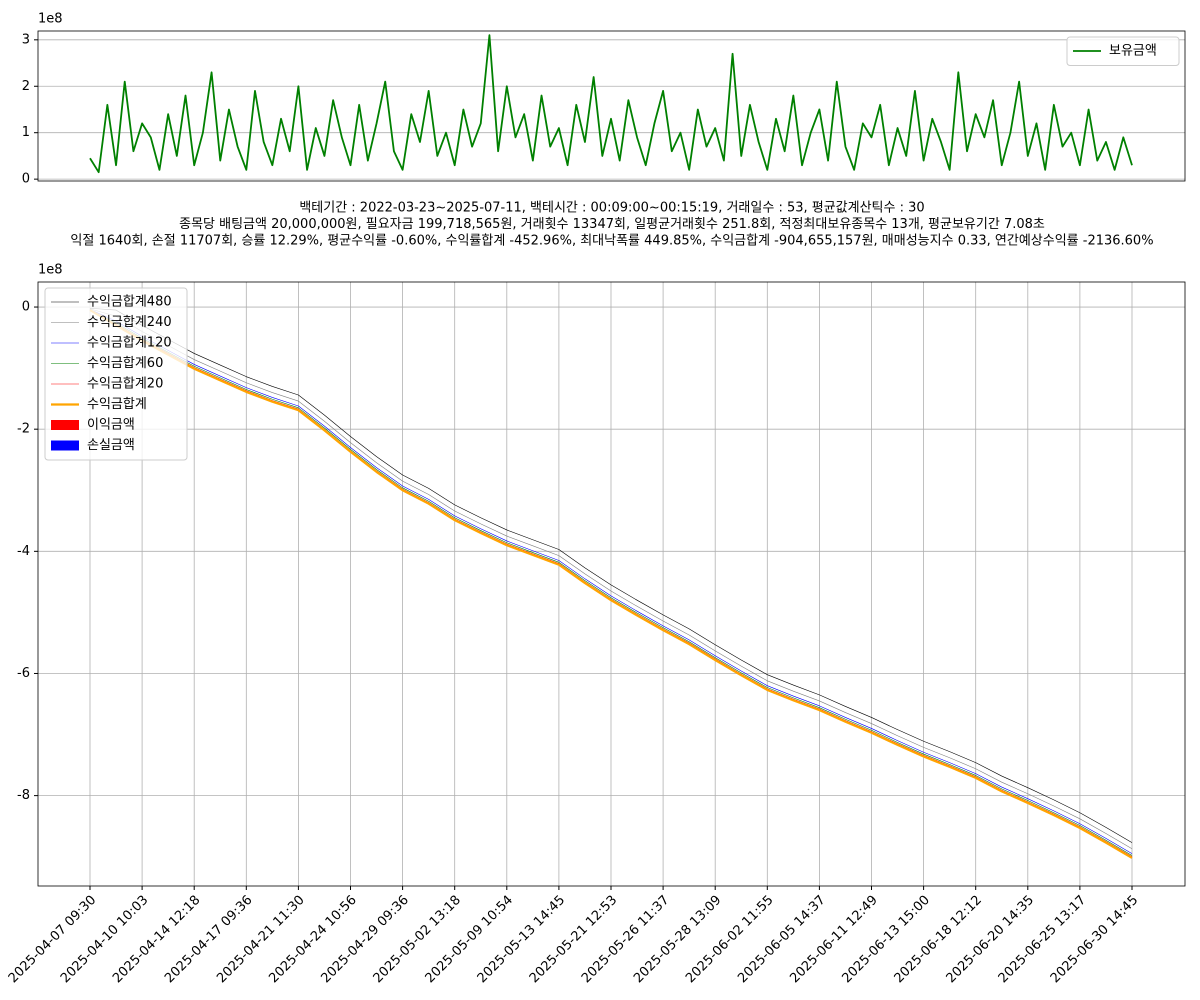 This screenshot has height=1000, width=1200. I want to click on data-line, so click(611, 104).